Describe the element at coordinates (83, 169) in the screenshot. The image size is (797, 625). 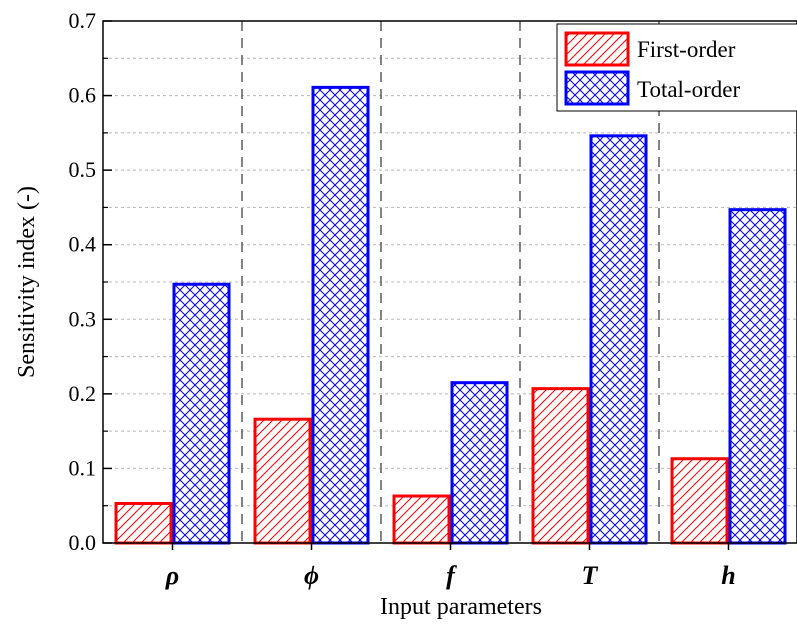
I see `y-tick-label: 0.5` at that location.